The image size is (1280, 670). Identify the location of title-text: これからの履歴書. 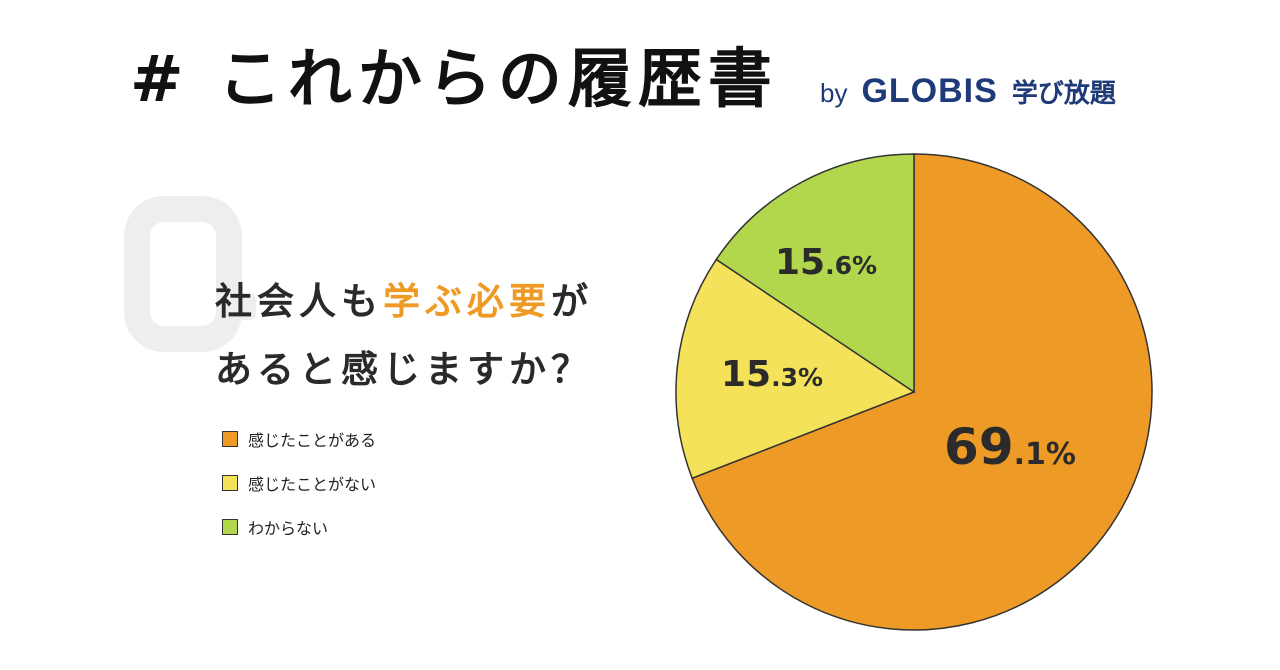
(497, 80).